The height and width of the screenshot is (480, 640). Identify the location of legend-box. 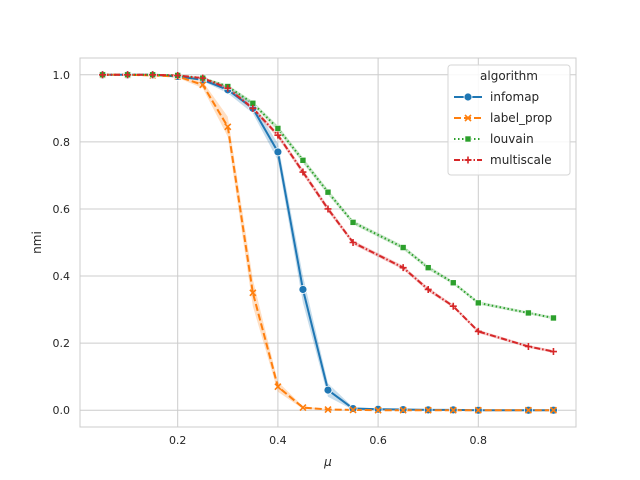
(509, 120).